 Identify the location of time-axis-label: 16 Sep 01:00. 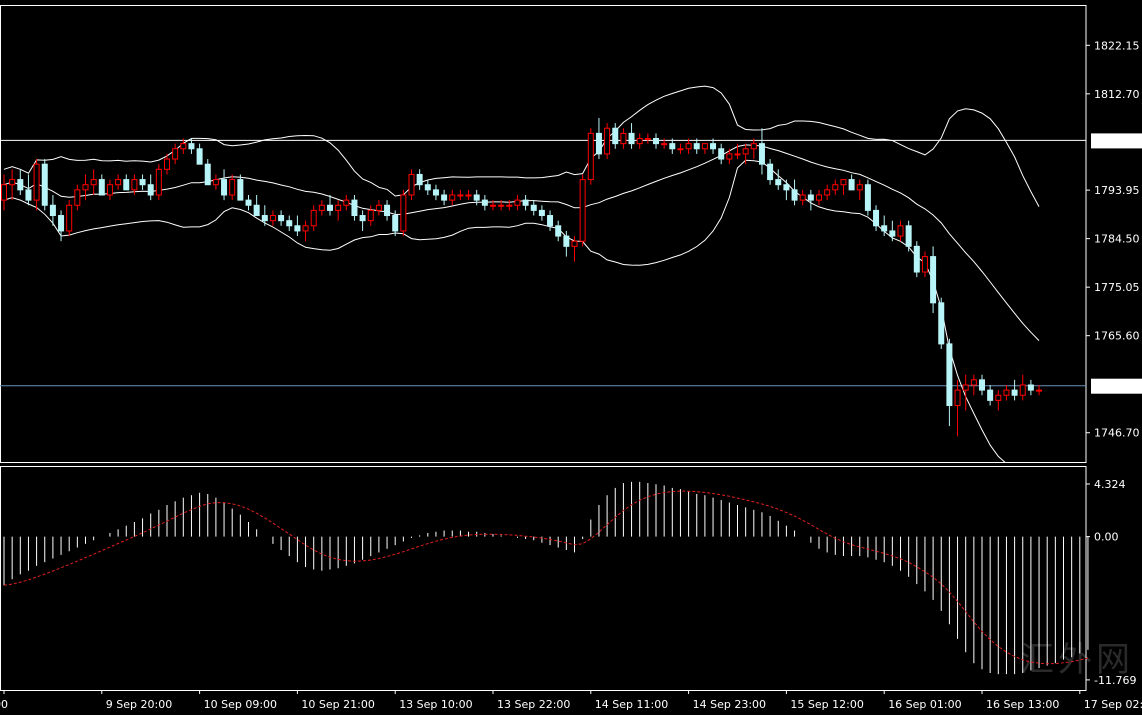
(924, 704).